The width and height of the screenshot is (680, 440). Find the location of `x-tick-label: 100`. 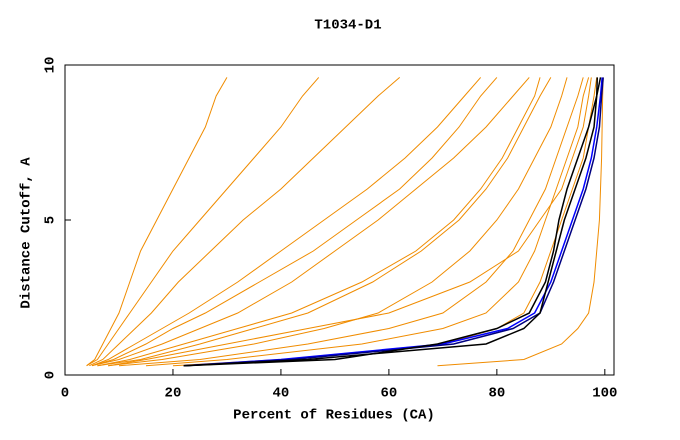

x-tick-label: 100 is located at coordinates (604, 394).